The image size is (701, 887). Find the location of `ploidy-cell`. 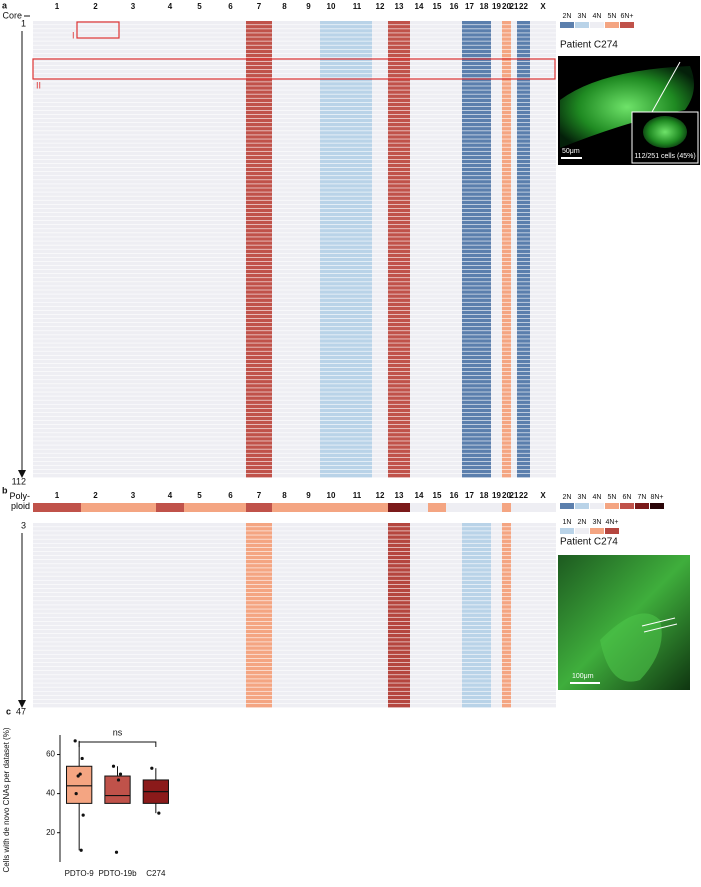

ploidy-cell is located at coordinates (170, 507).